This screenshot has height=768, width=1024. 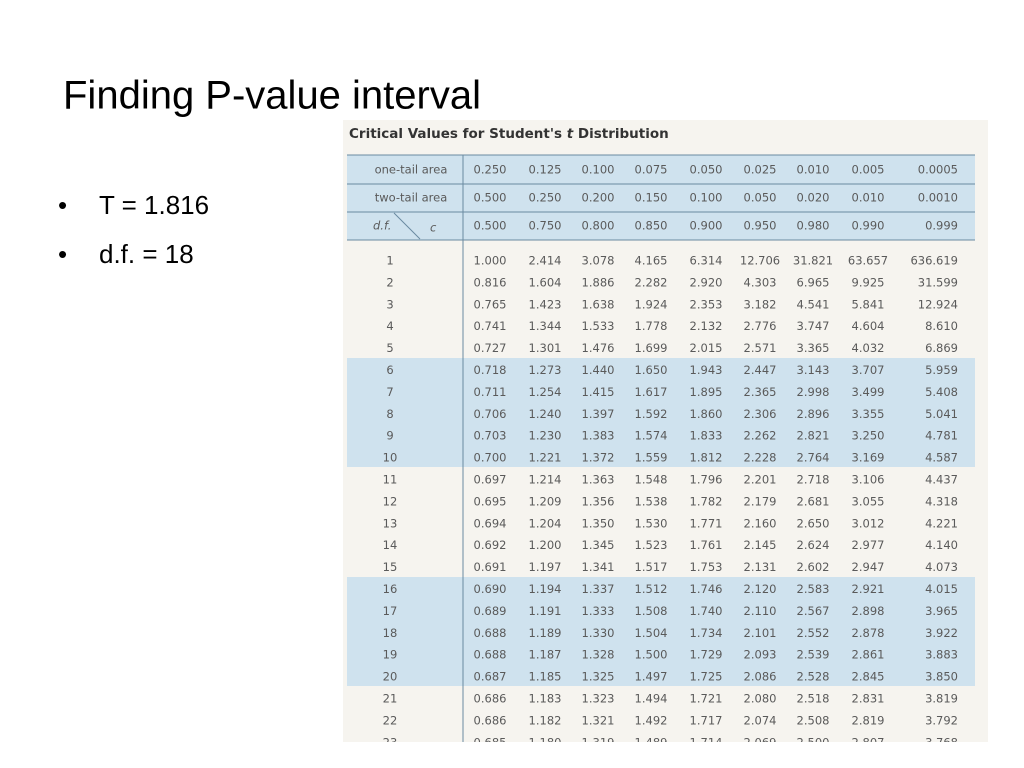 I want to click on header-cell: 0.100, so click(x=598, y=170).